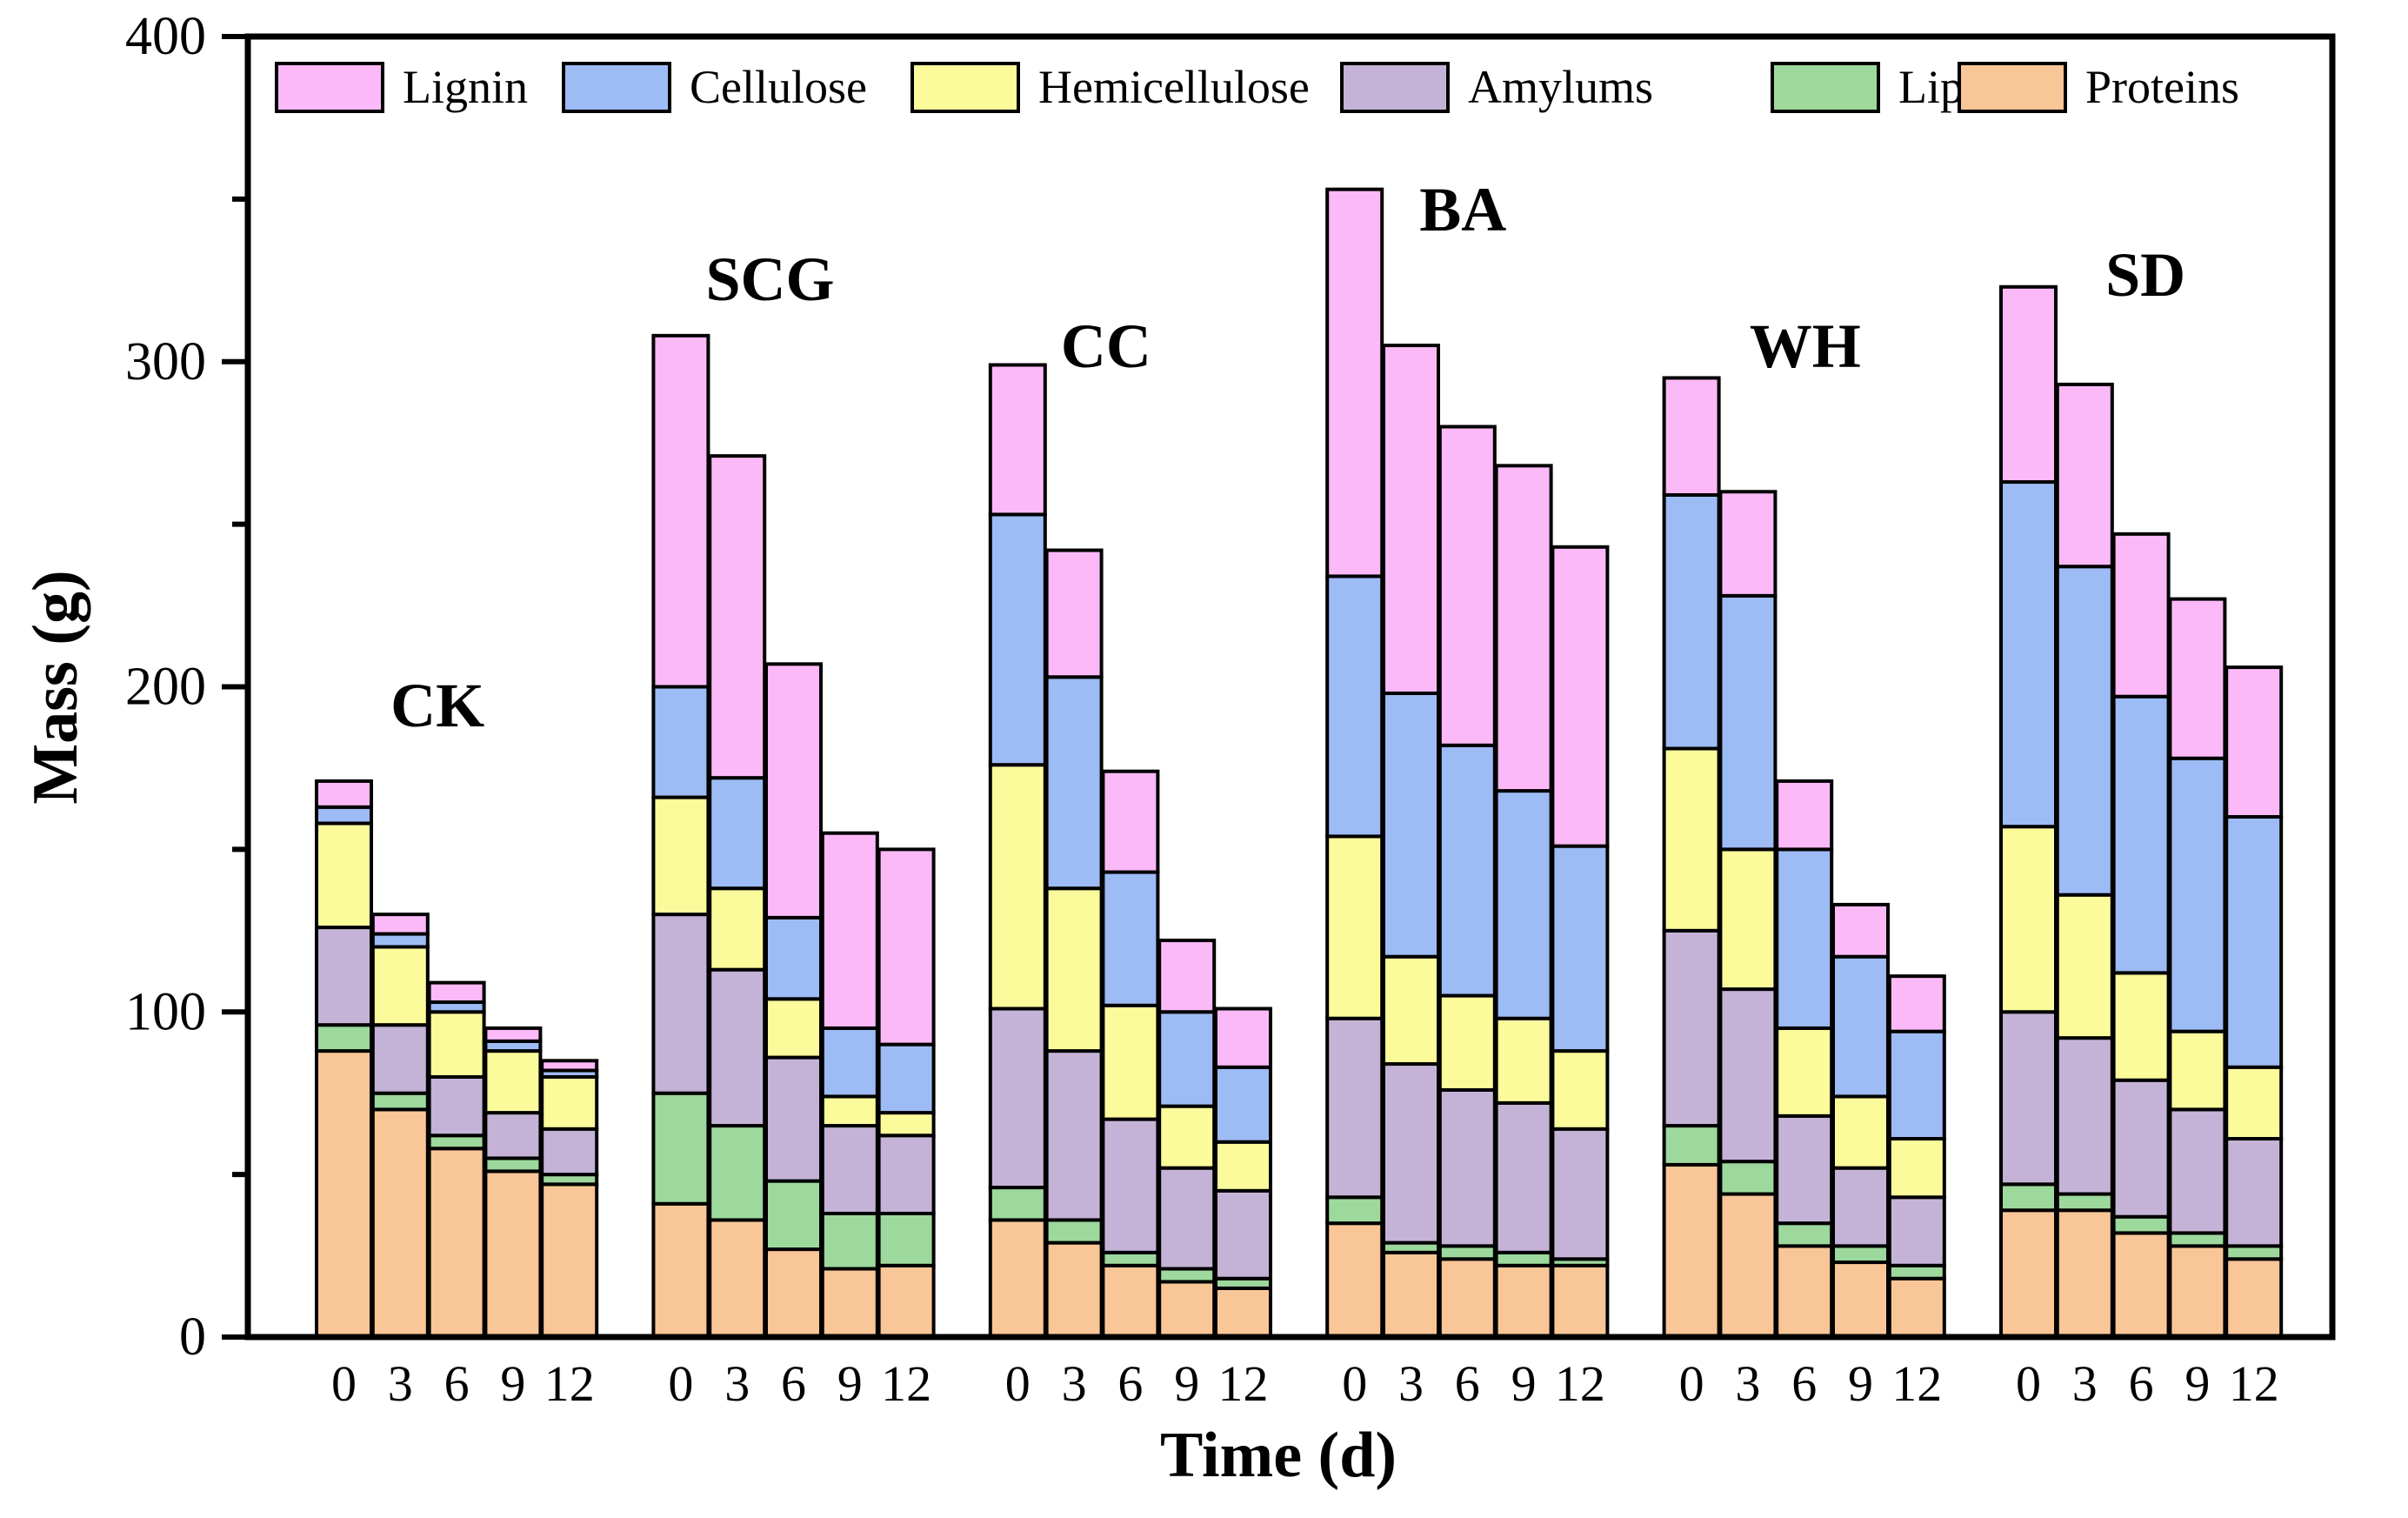 This screenshot has width=2408, height=1518. I want to click on bar-ba-d3-proteins, so click(1411, 1294).